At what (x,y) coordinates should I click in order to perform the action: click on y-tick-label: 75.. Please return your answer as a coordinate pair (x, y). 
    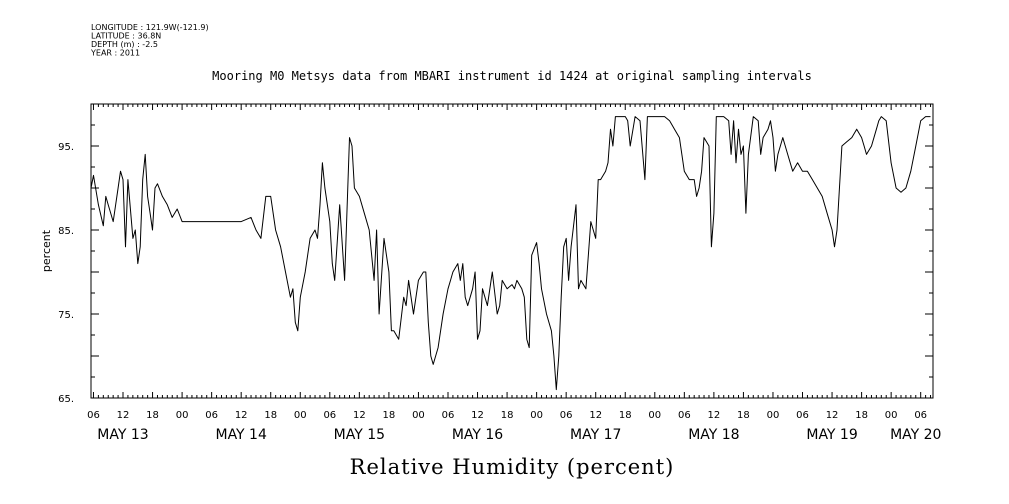
    Looking at the image, I should click on (66, 315).